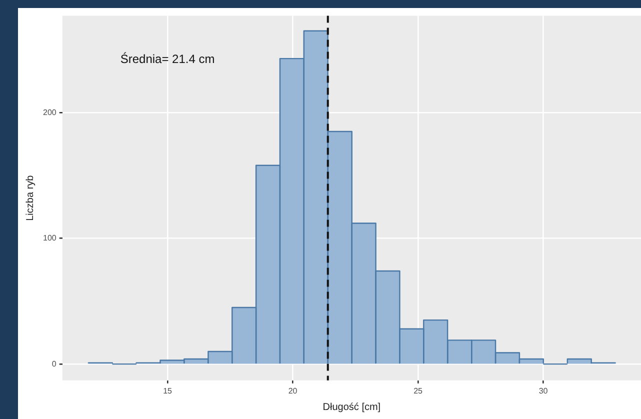  I want to click on y-tick-label: 0, so click(54, 363).